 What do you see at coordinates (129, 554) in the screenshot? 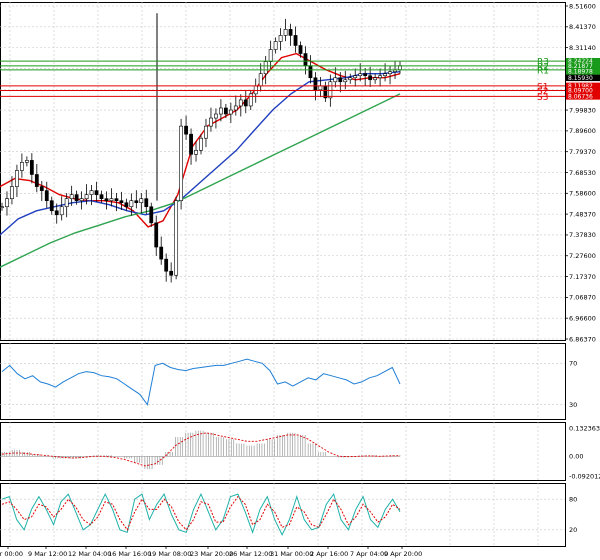
I see `x-tick-label: 16 Mar 16:00` at bounding box center [129, 554].